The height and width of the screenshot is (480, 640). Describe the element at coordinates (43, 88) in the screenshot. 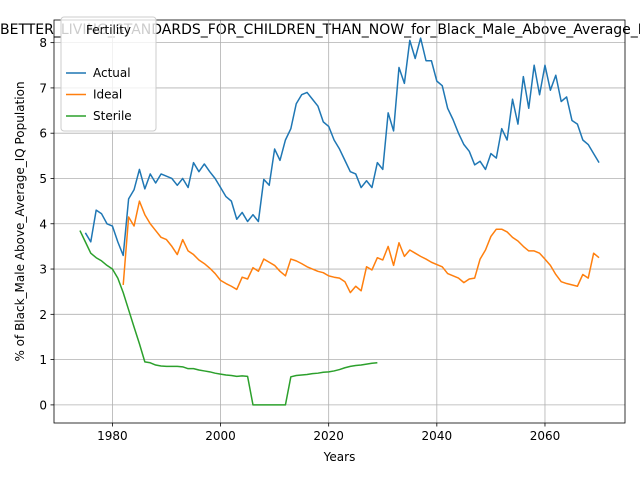

I see `y-tick-label: 7` at that location.